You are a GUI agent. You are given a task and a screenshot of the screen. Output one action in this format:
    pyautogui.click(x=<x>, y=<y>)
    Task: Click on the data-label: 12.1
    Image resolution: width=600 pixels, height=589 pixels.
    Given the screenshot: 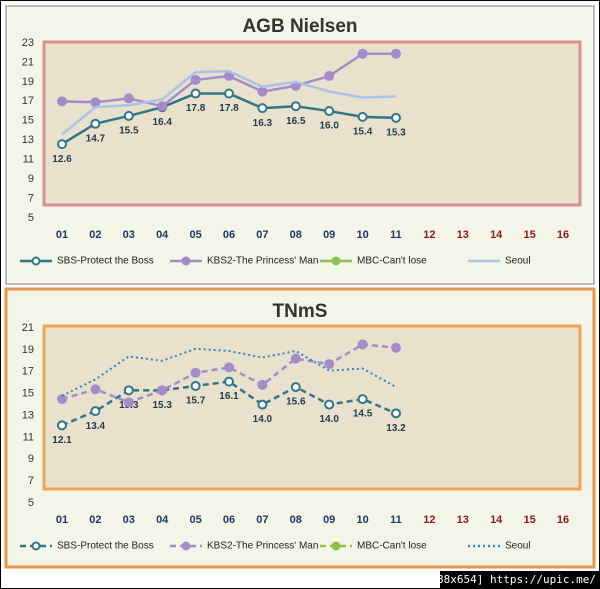 What is the action you would take?
    pyautogui.click(x=62, y=440)
    